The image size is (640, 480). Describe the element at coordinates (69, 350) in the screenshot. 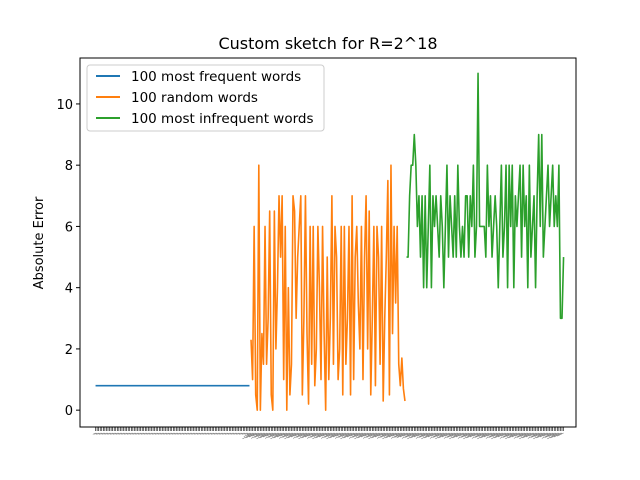

I see `y-tick-label: 2` at that location.